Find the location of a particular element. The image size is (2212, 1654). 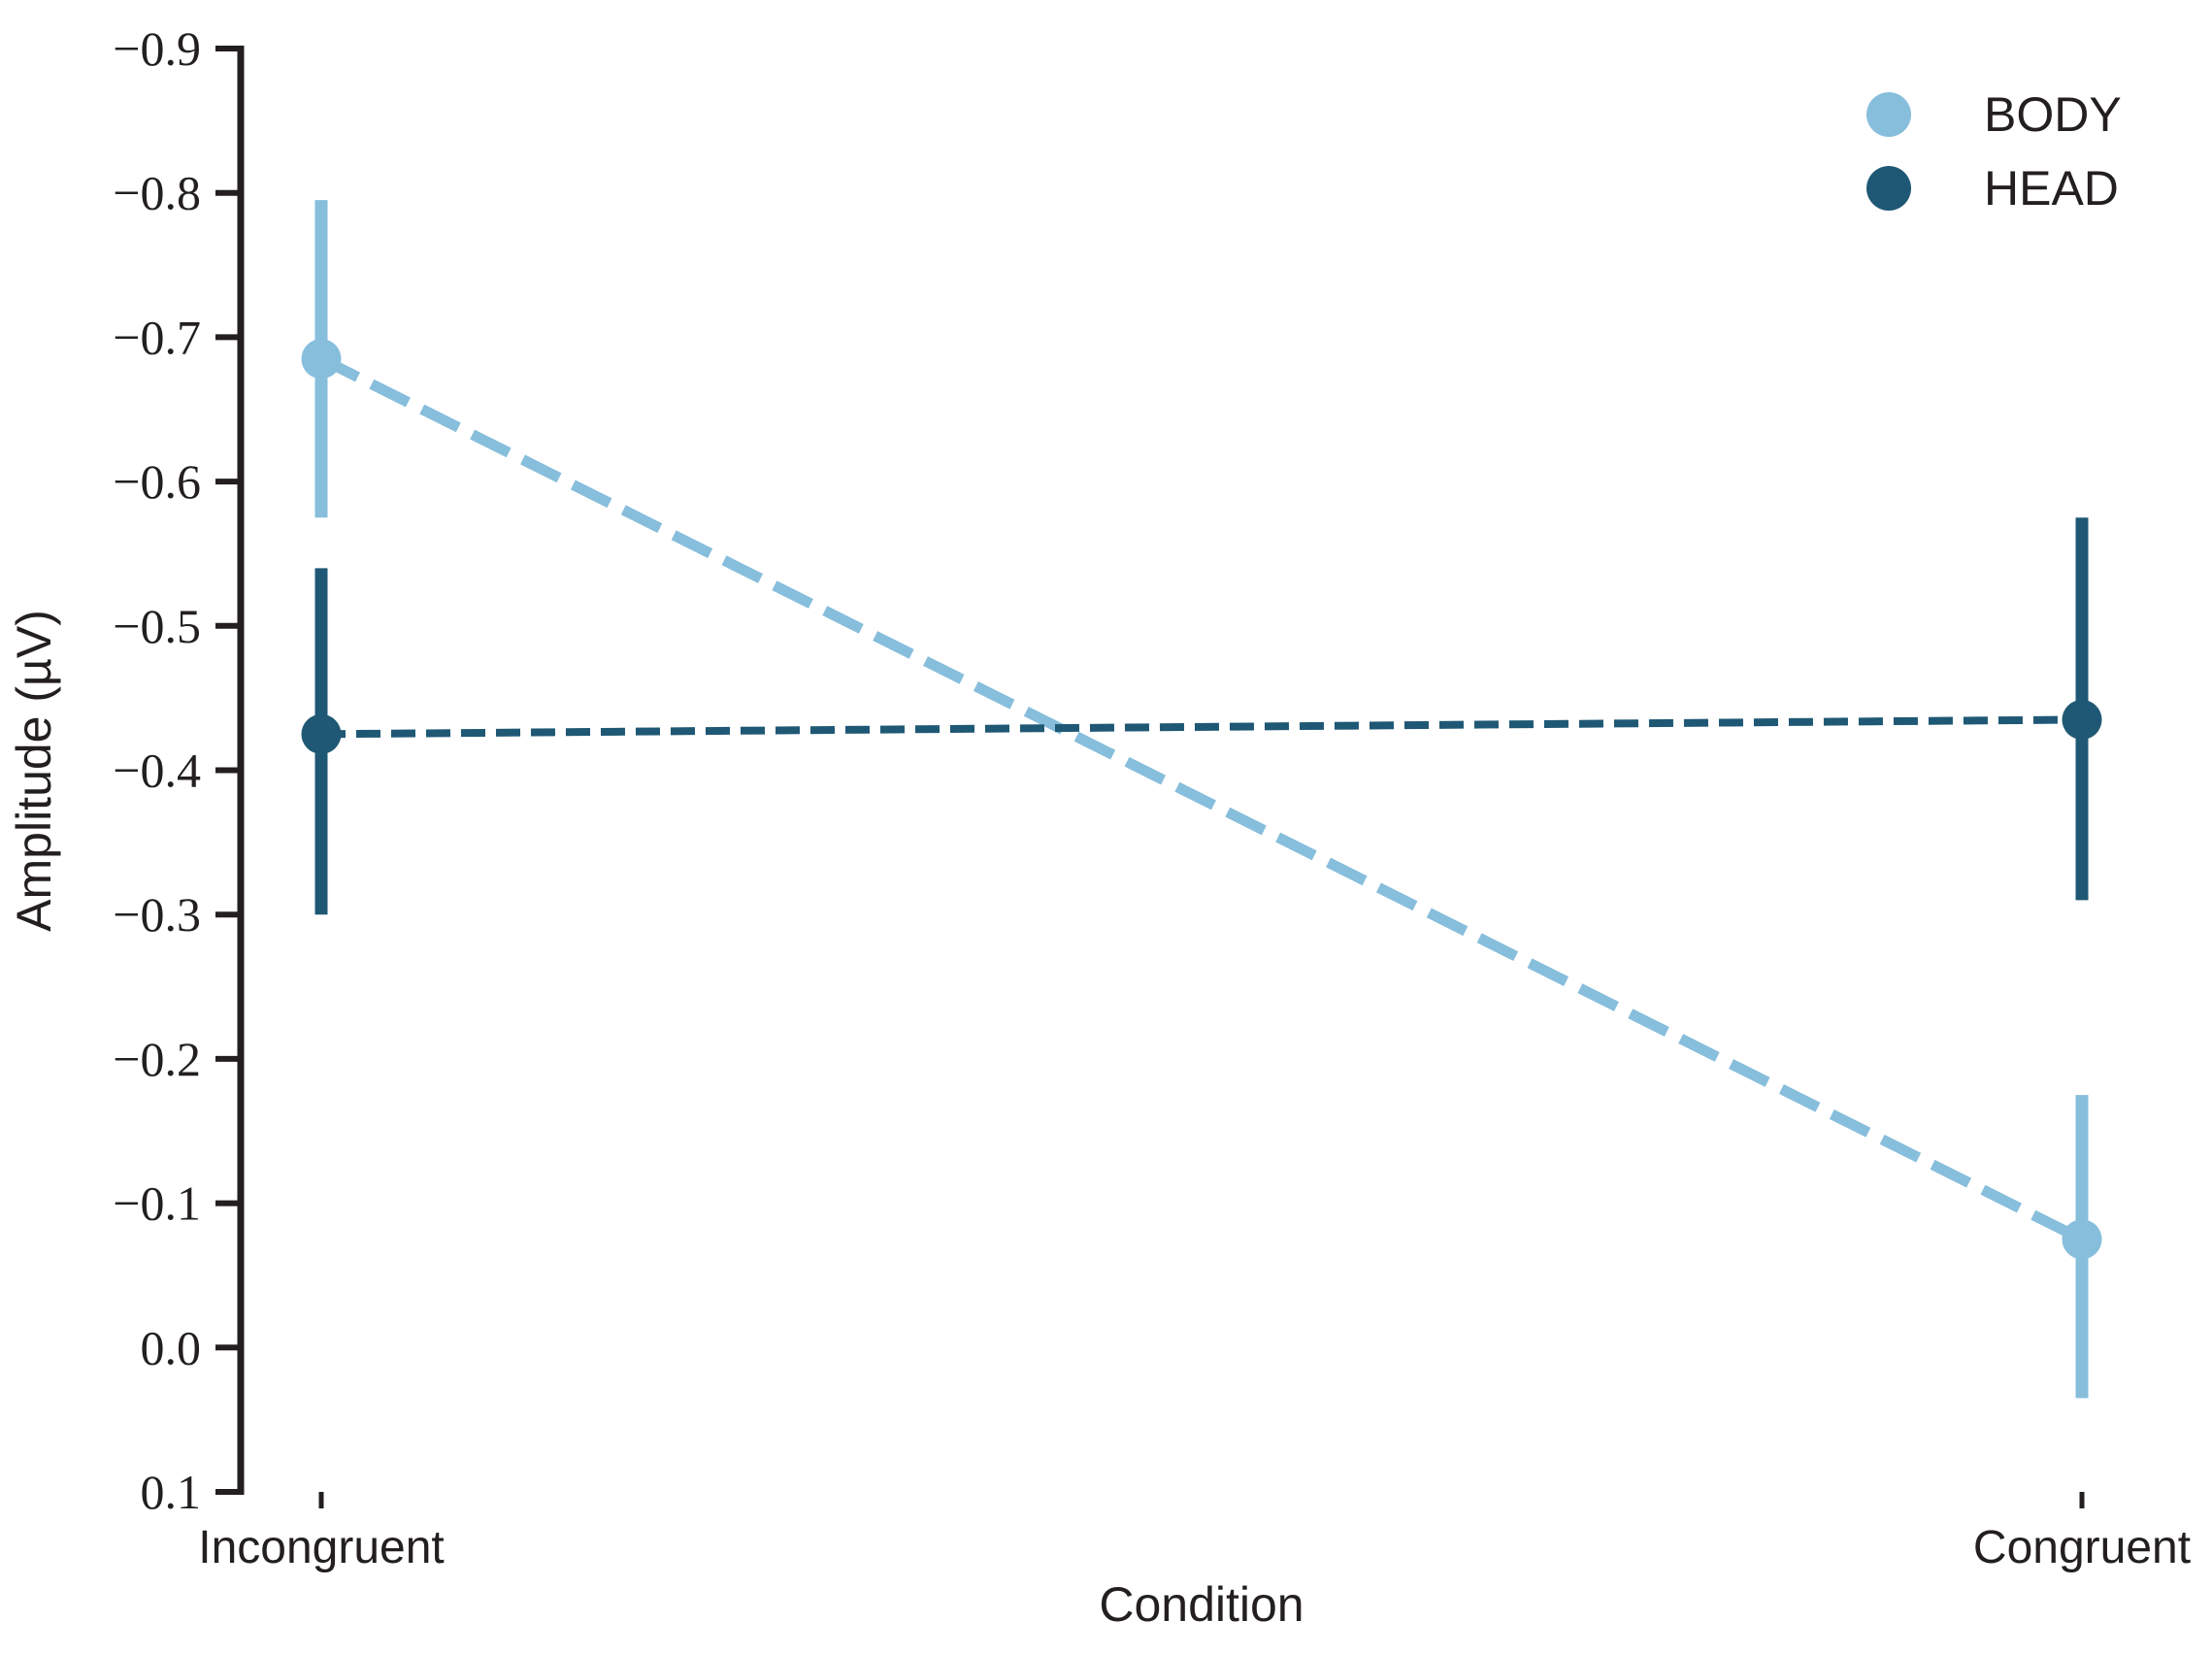

point-marker-head-congruent is located at coordinates (2082, 719).